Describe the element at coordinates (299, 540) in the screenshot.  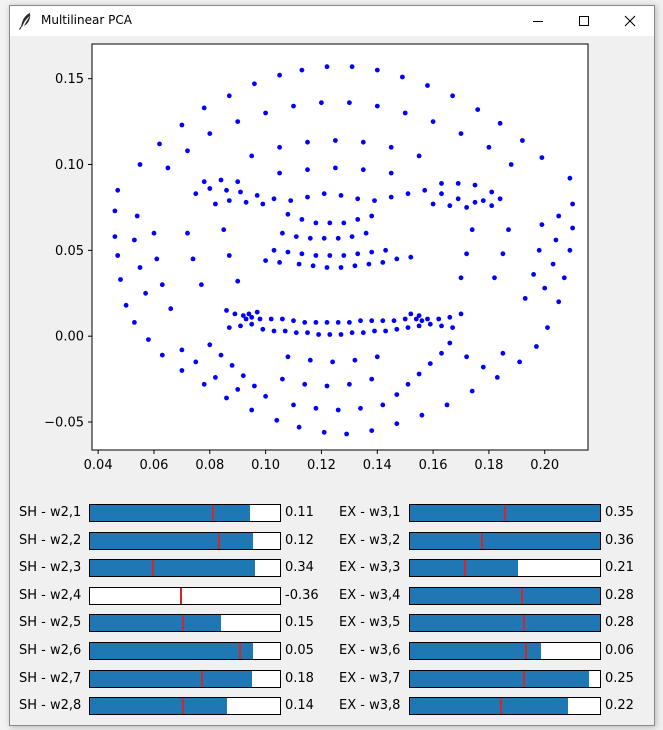
I see `slider-value: 0.12` at that location.